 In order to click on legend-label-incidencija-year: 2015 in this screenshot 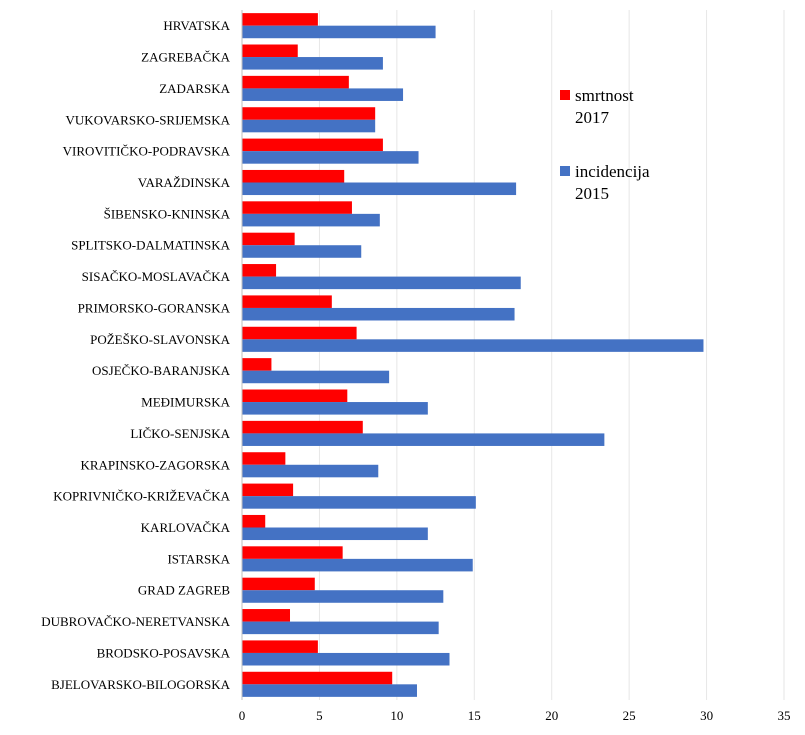, I will do `click(592, 193)`.